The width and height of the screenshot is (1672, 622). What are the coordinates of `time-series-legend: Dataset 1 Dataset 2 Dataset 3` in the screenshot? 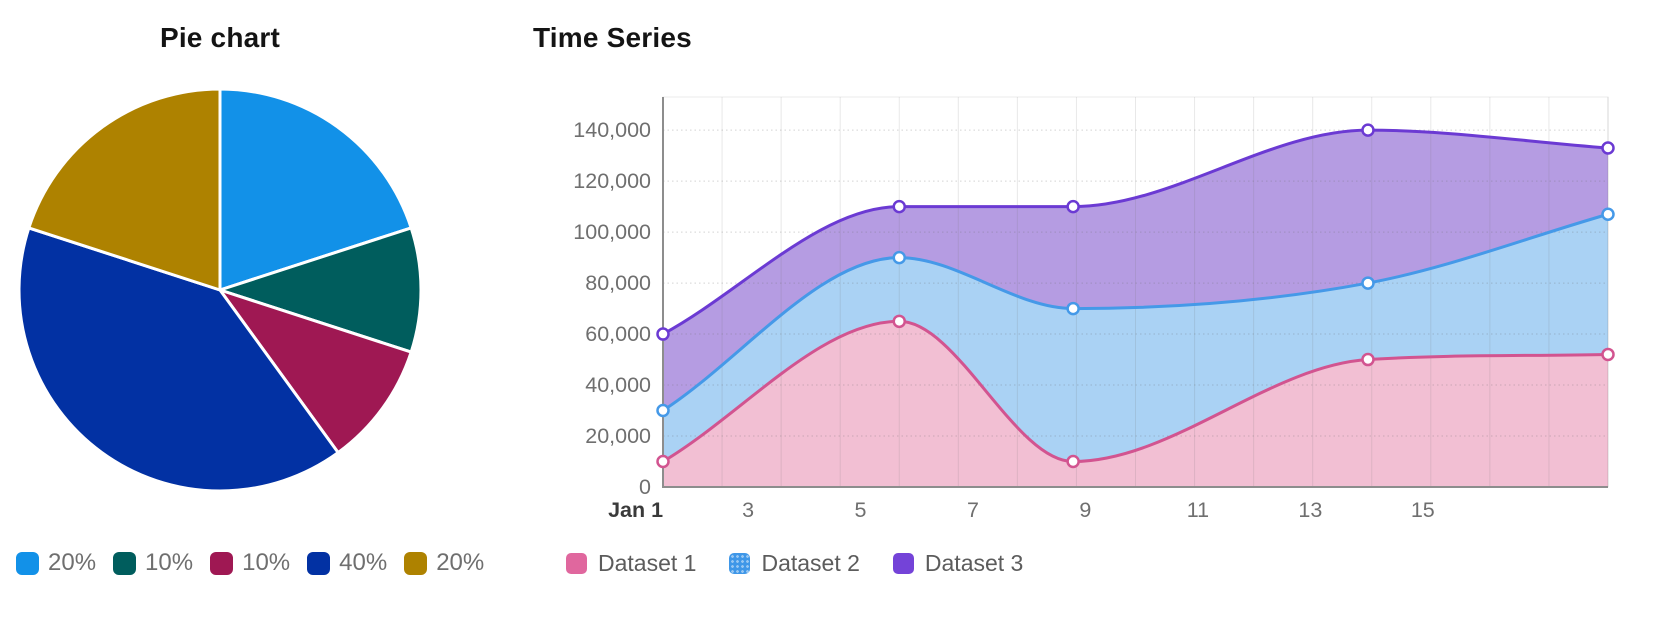 It's located at (794, 563).